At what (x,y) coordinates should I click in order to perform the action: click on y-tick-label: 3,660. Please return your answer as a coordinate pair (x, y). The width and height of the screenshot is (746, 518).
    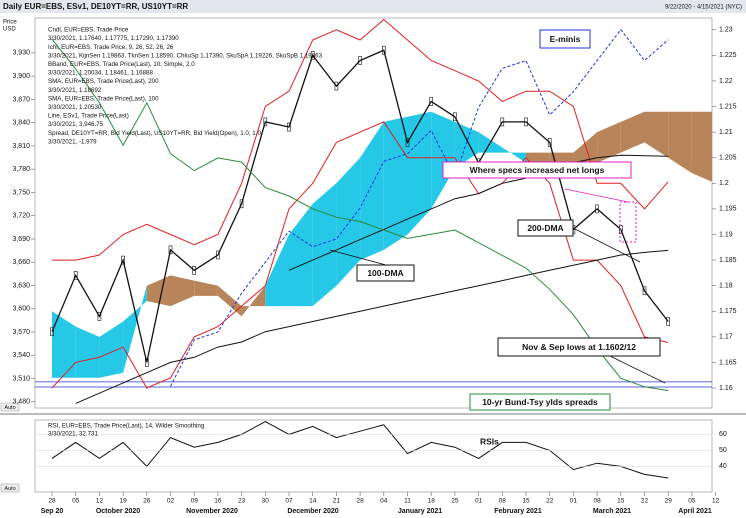
    Looking at the image, I should click on (21, 262).